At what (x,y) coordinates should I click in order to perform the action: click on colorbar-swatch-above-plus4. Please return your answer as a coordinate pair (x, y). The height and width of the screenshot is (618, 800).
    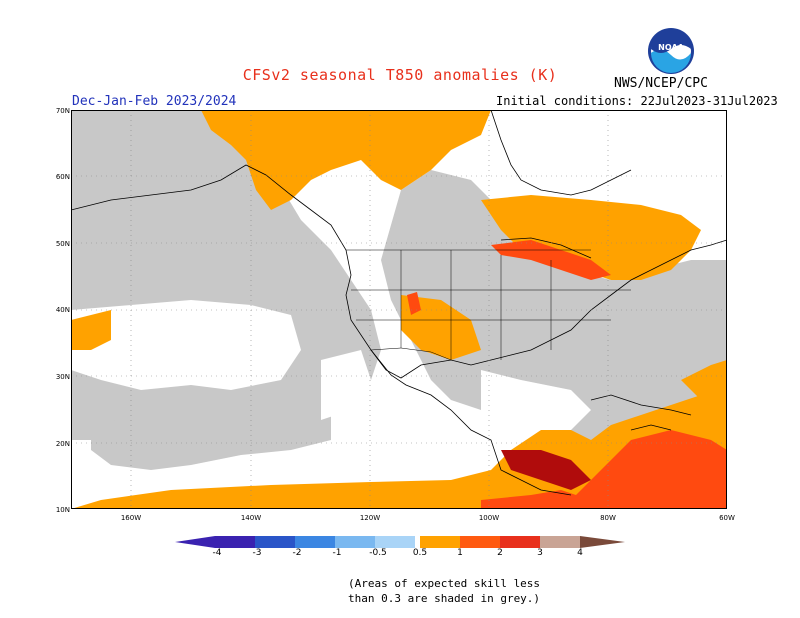
    Looking at the image, I should click on (602, 542).